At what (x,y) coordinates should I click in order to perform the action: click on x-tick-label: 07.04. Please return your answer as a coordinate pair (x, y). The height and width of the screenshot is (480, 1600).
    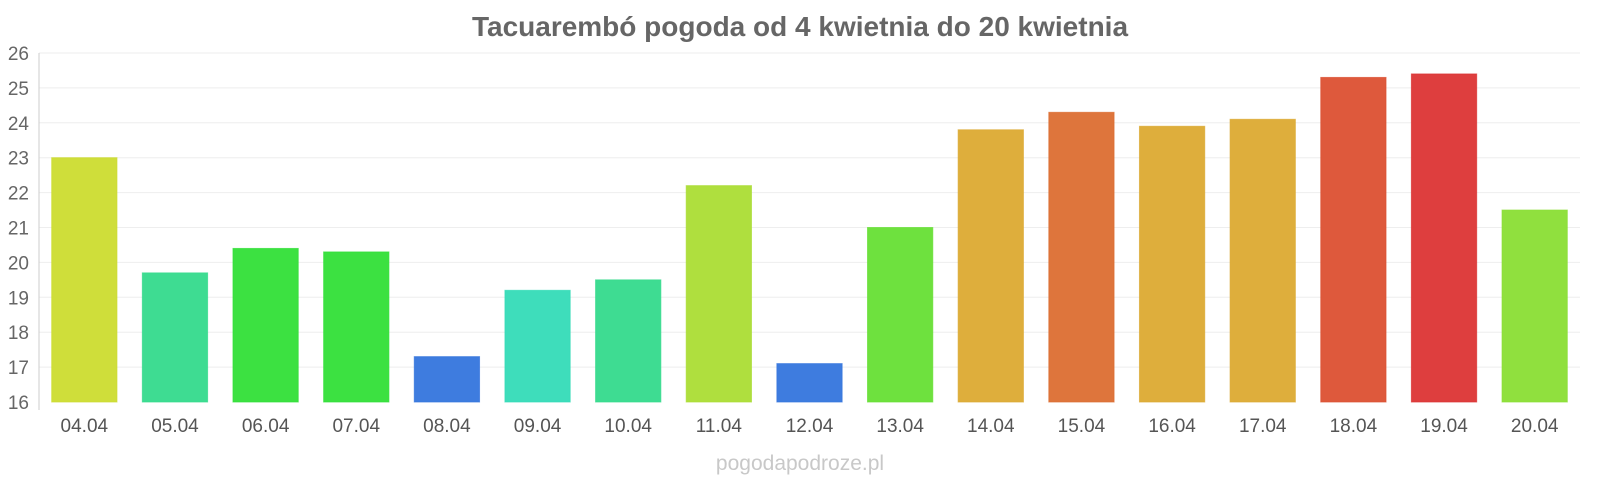
    Looking at the image, I should click on (356, 426).